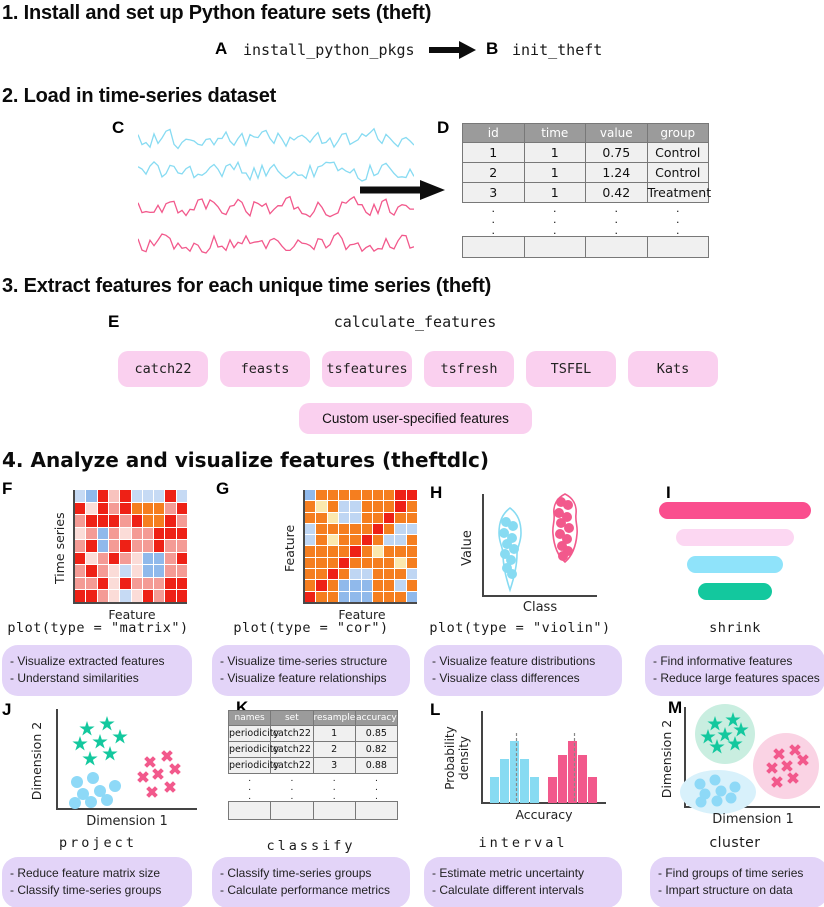 The height and width of the screenshot is (907, 824). What do you see at coordinates (585, 152) in the screenshot?
I see `table-row: 1 1 0.75 Control` at bounding box center [585, 152].